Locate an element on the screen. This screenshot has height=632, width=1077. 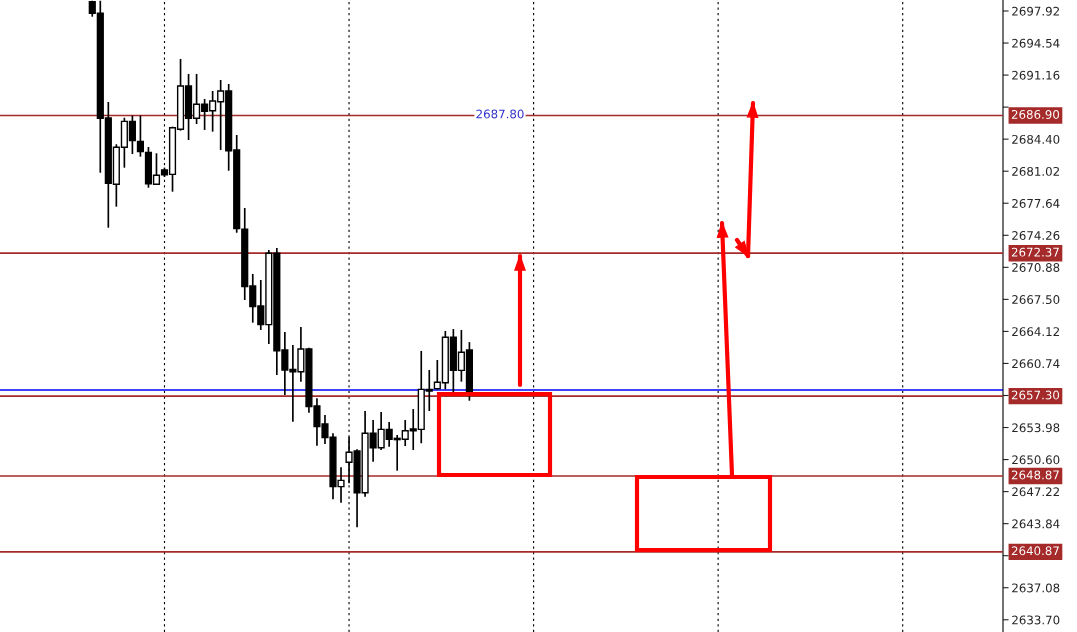
ref-line-label: 2648.87 is located at coordinates (1035, 475).